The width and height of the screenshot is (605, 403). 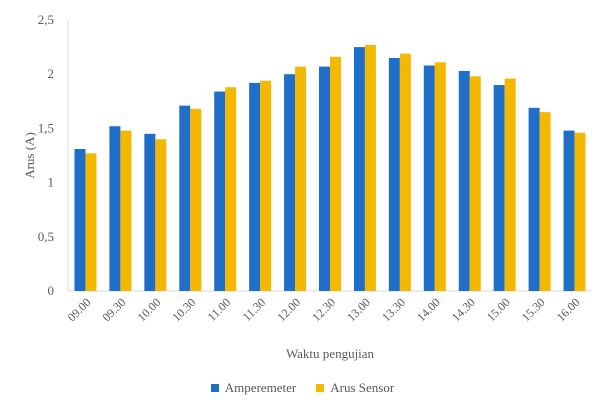 I want to click on bar-arus-sensor-12.30, so click(x=335, y=173).